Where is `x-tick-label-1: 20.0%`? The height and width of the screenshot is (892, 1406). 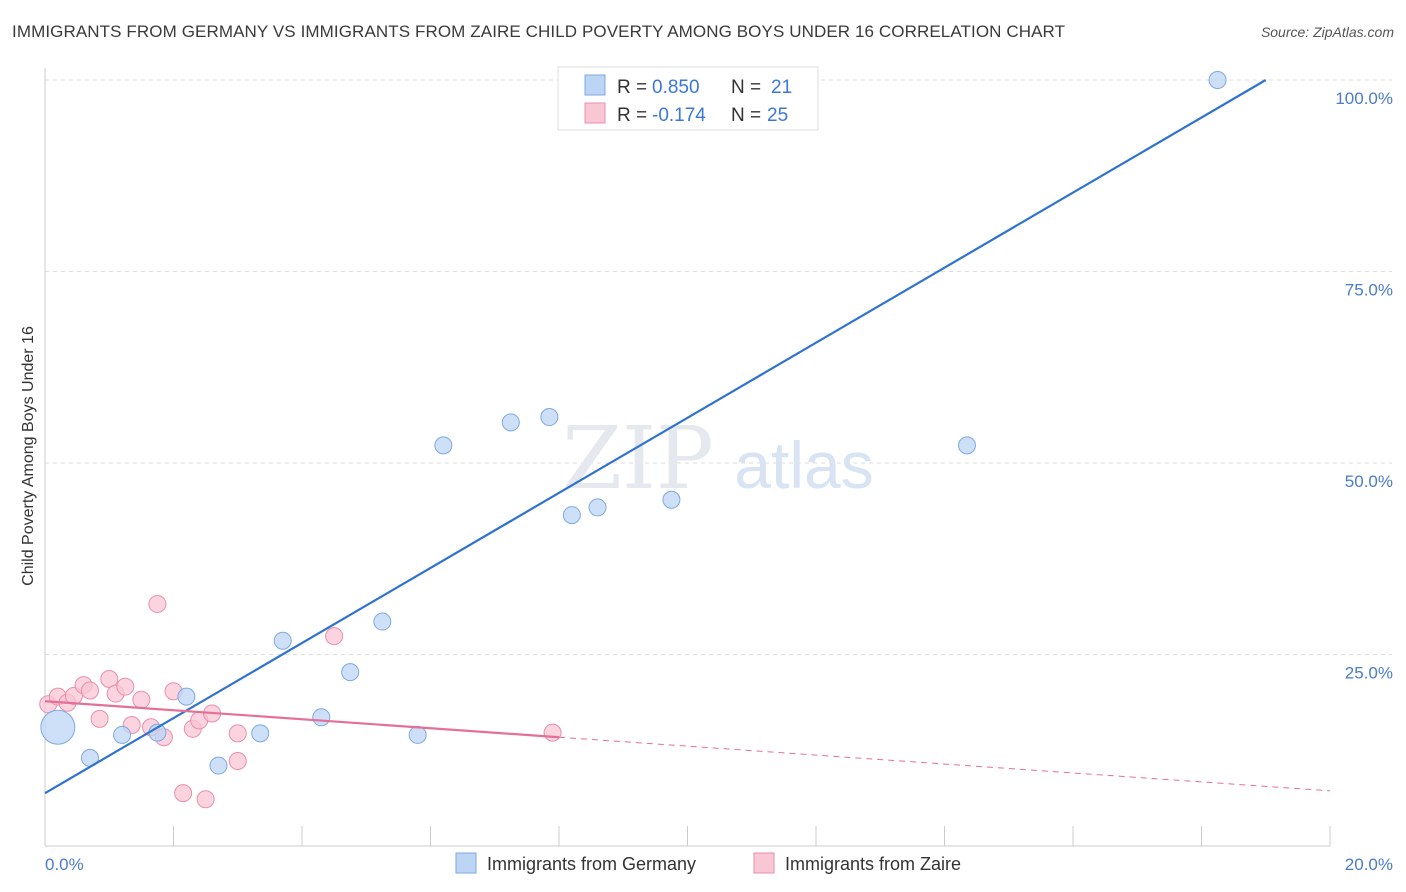 x-tick-label-1: 20.0% is located at coordinates (1369, 864).